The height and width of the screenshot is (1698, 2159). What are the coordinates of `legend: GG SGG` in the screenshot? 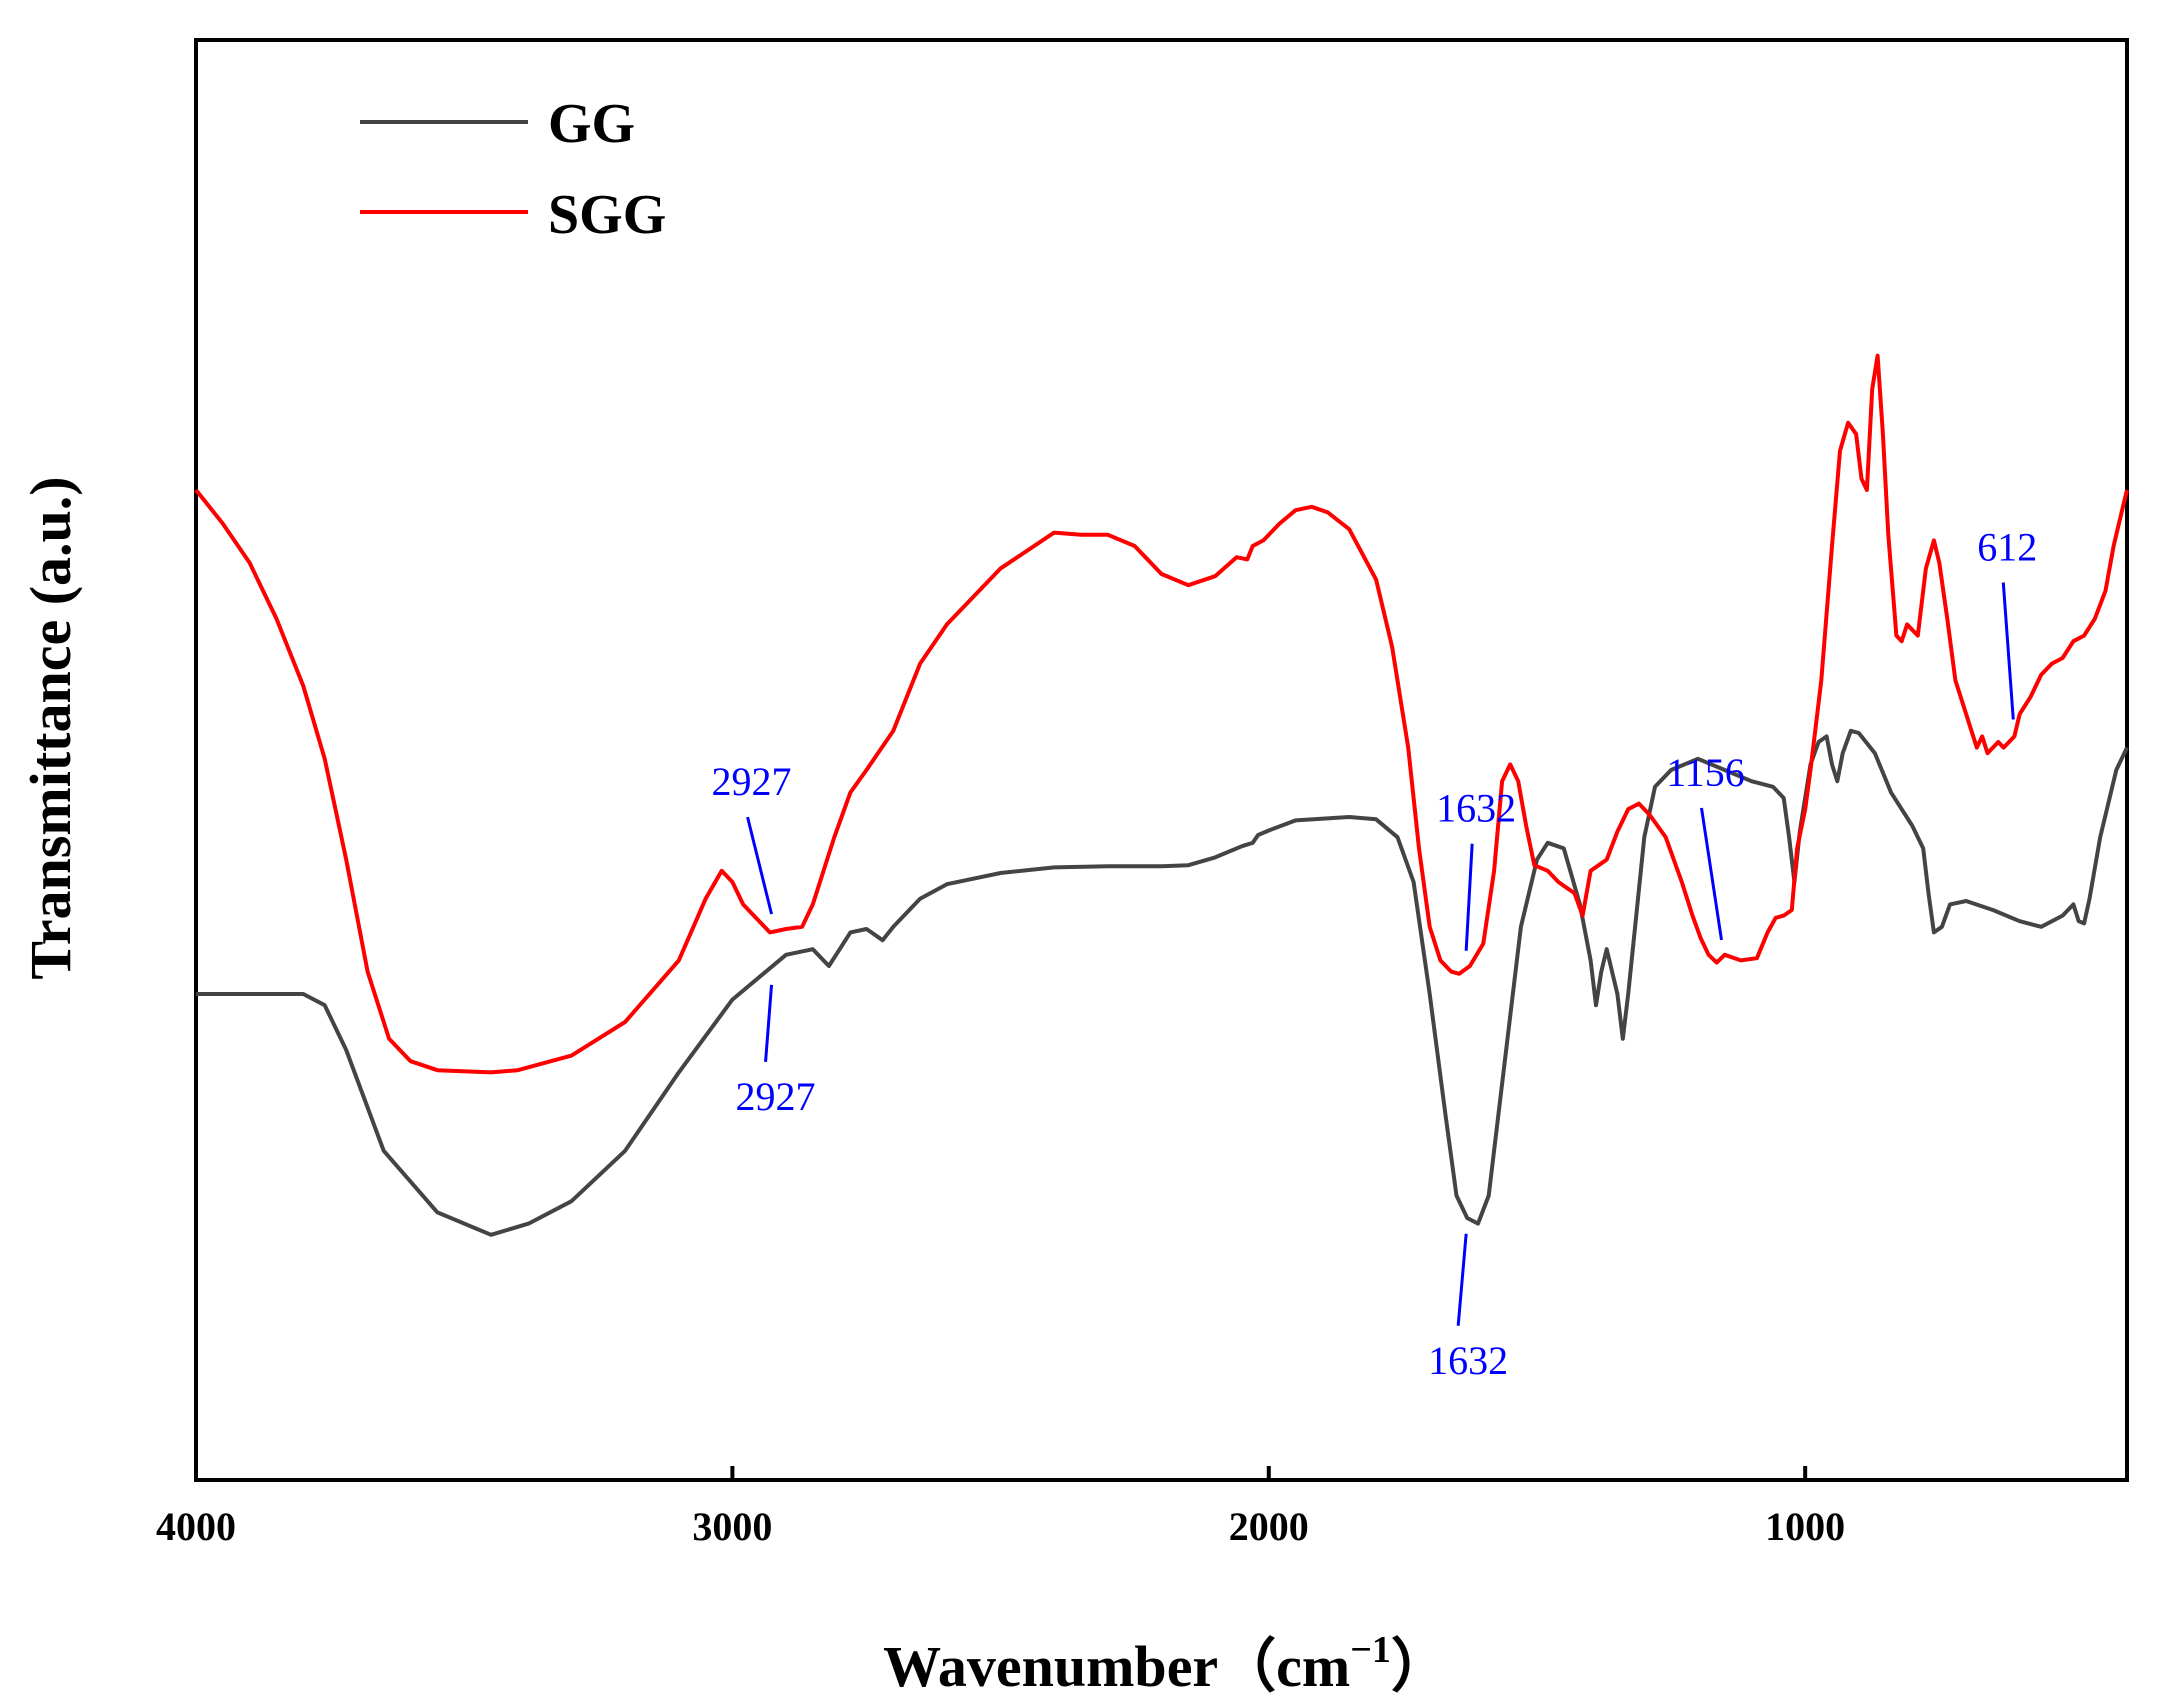 It's located at (513, 169).